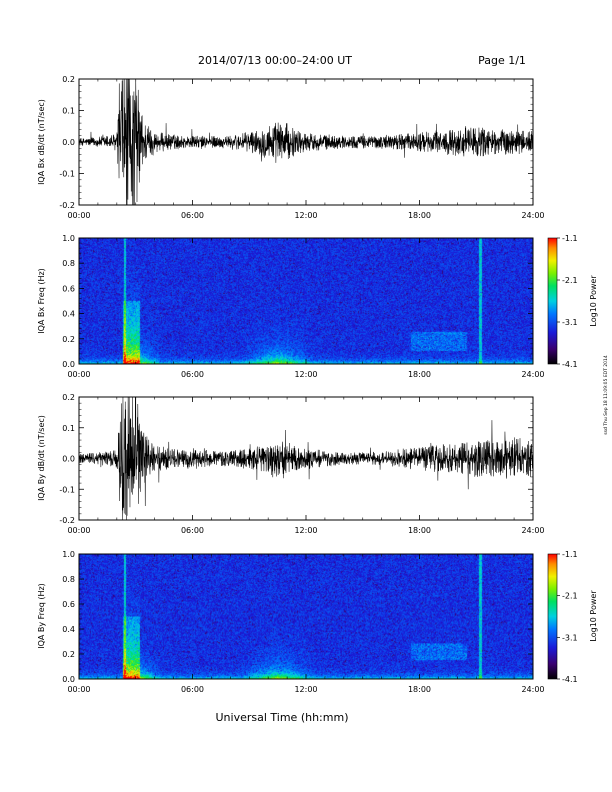 The image size is (612, 792). Describe the element at coordinates (606, 395) in the screenshot. I see `generation-timestamp: ssd Thu Sep 18 11:09:05 EDT 2014` at that location.